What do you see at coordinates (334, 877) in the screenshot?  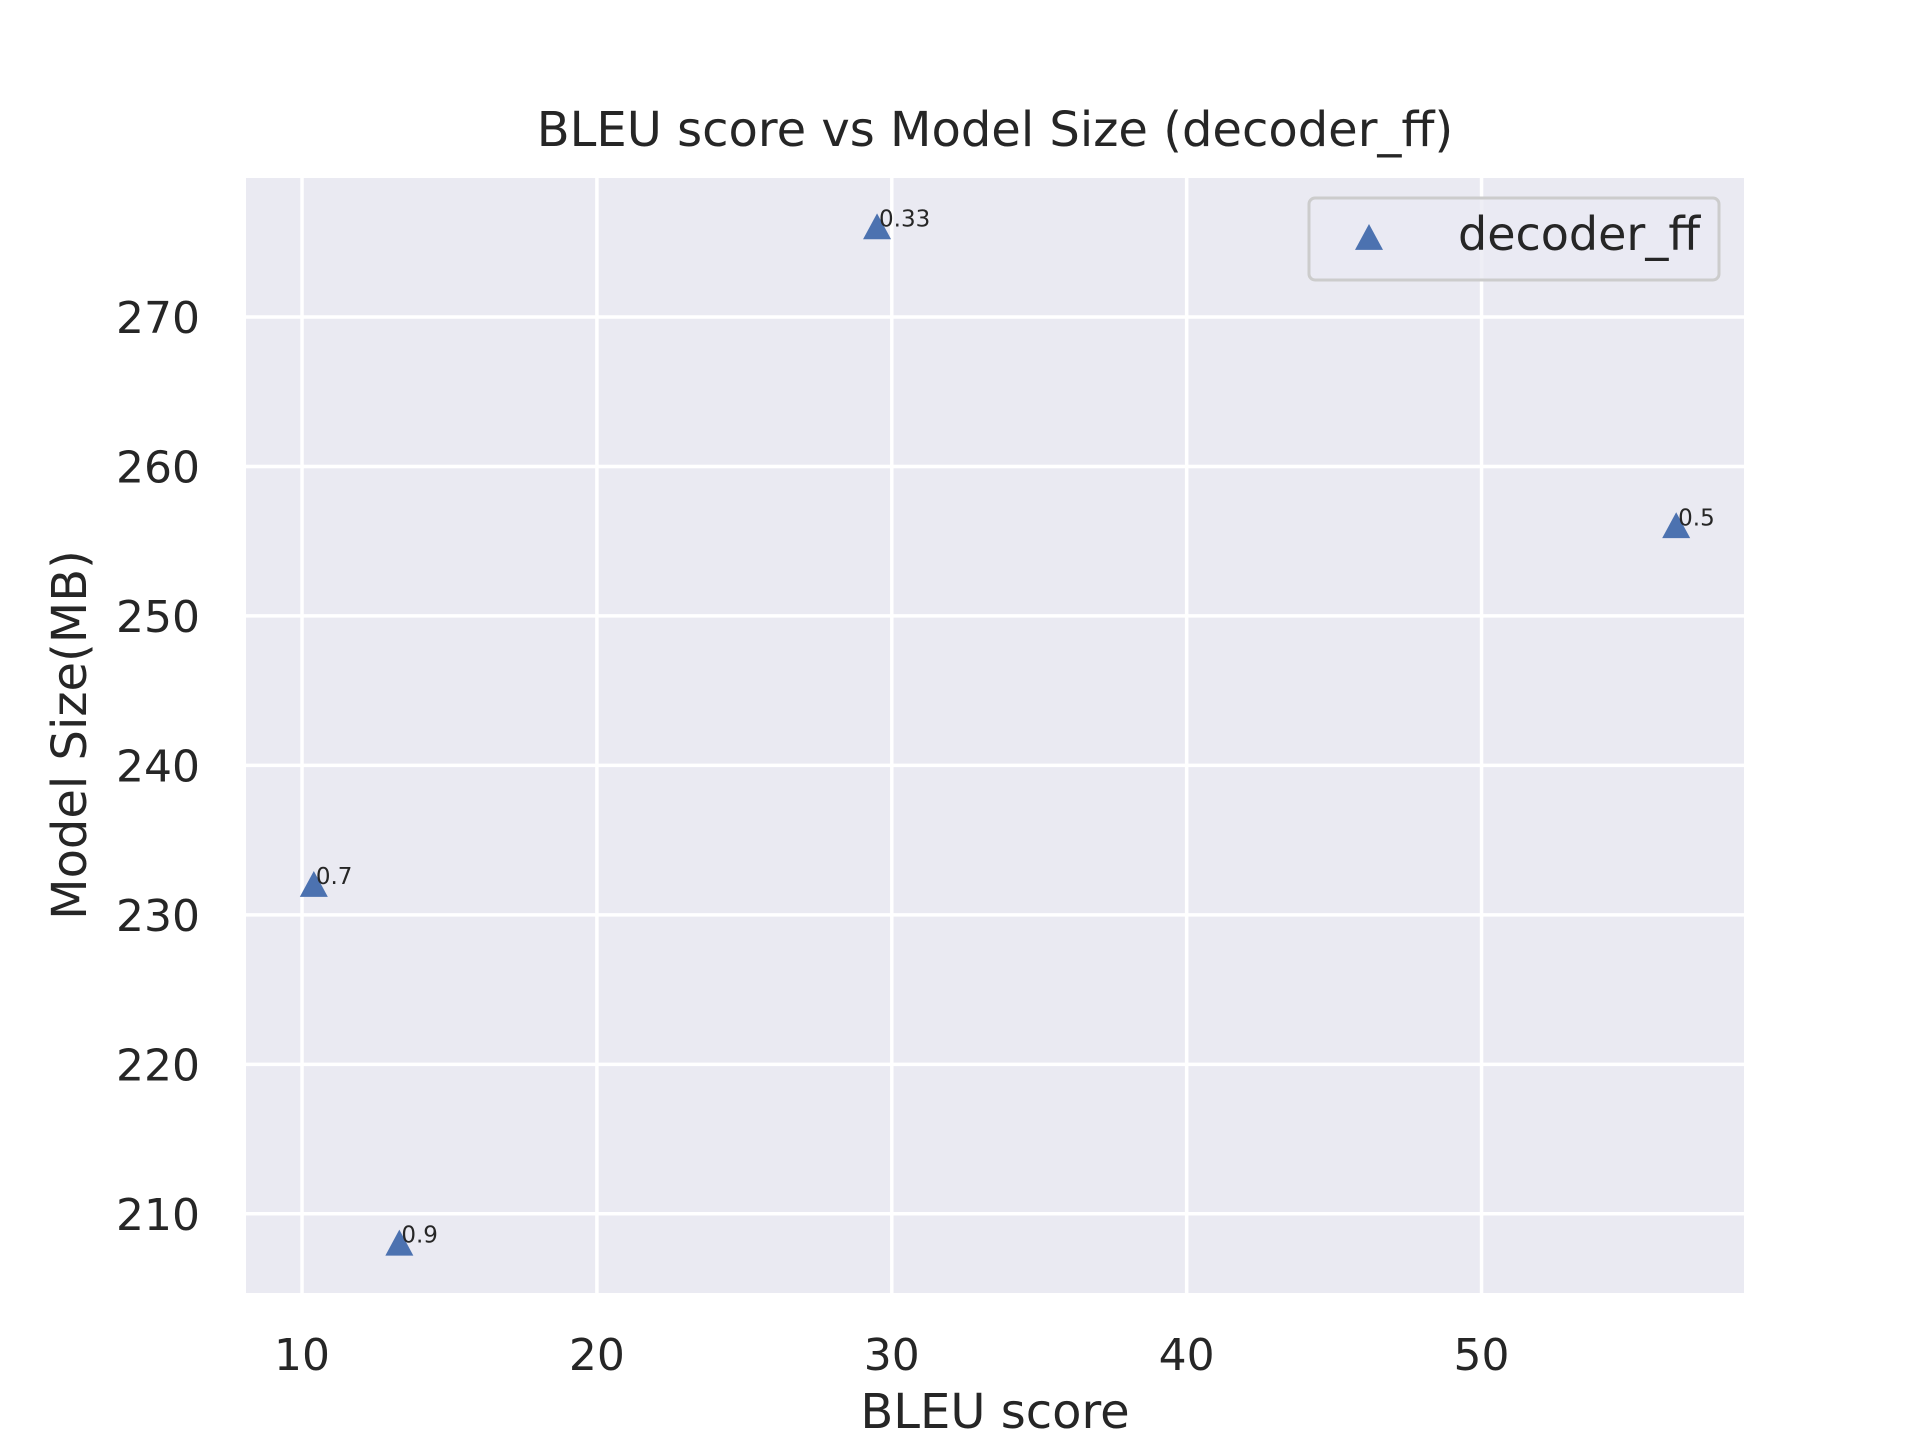 I see `point-value-label: 0.7` at bounding box center [334, 877].